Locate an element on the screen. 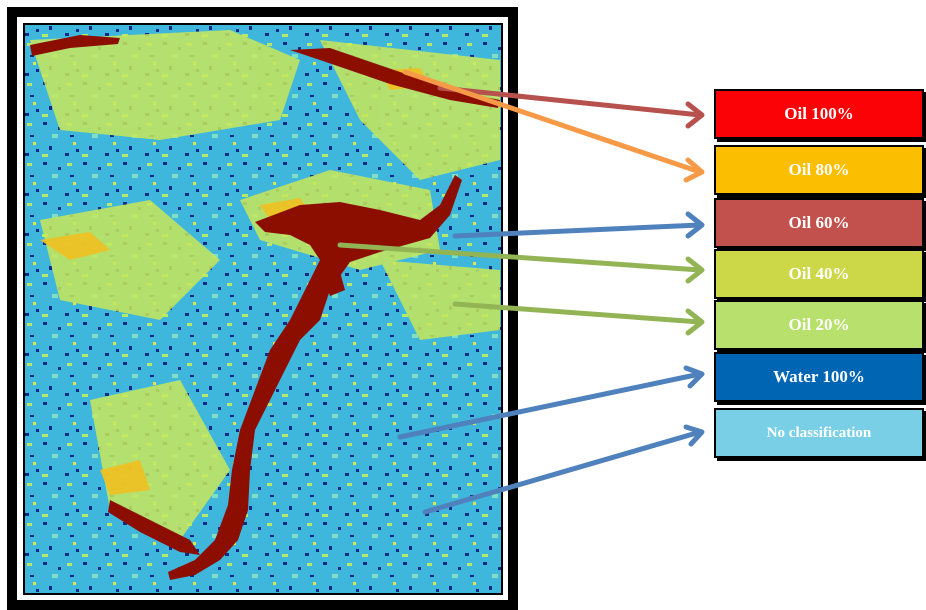  legend-item-water-100: Water 100% is located at coordinates (819, 377).